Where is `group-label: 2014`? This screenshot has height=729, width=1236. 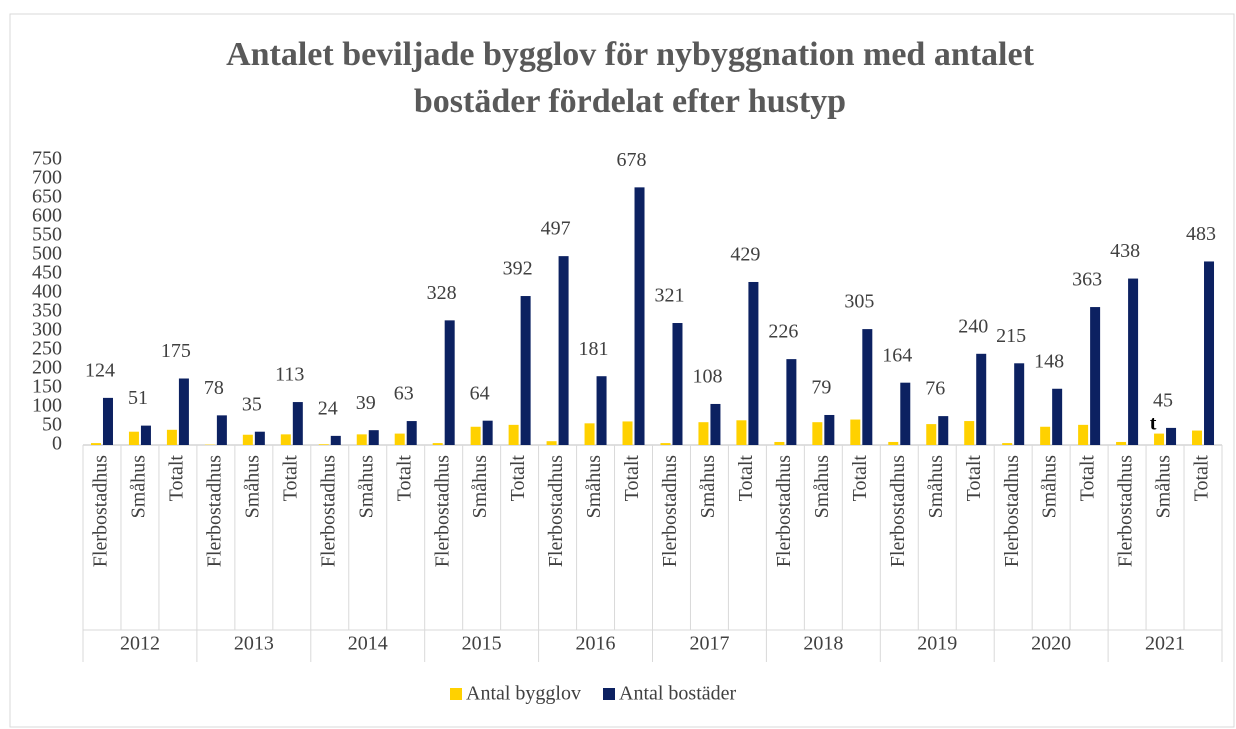 group-label: 2014 is located at coordinates (368, 644).